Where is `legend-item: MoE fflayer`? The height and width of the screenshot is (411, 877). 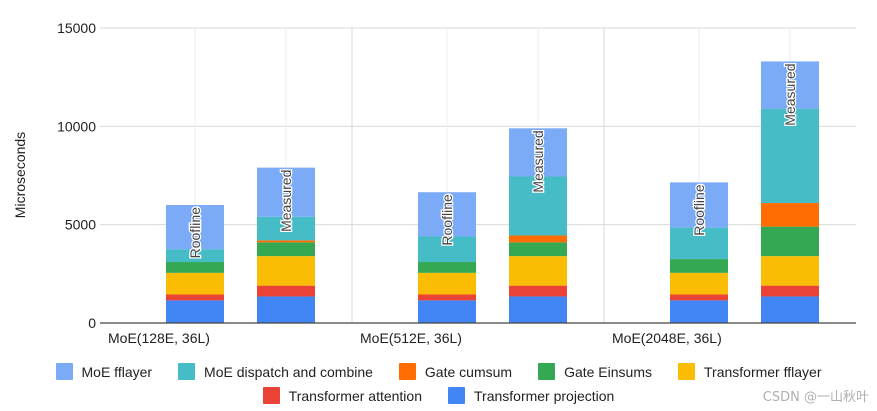
legend-item: MoE fflayer is located at coordinates (104, 371).